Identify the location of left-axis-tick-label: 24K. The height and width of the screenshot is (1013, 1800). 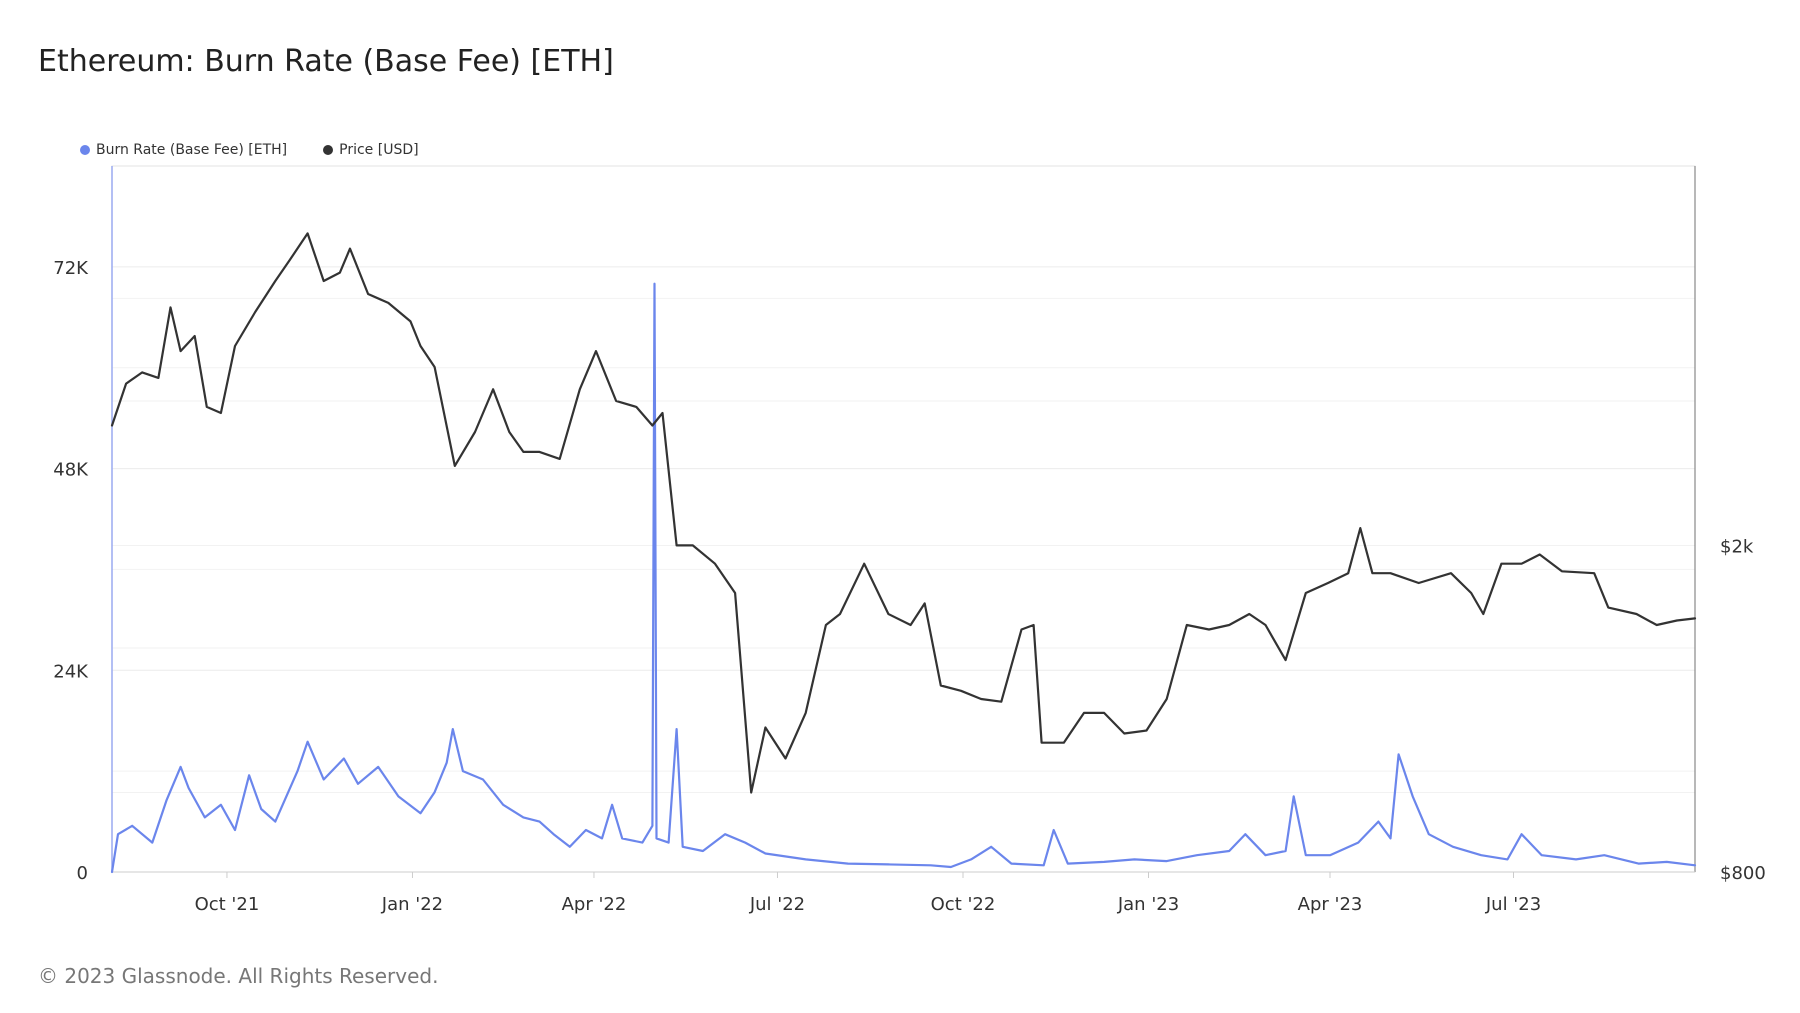
(71, 671).